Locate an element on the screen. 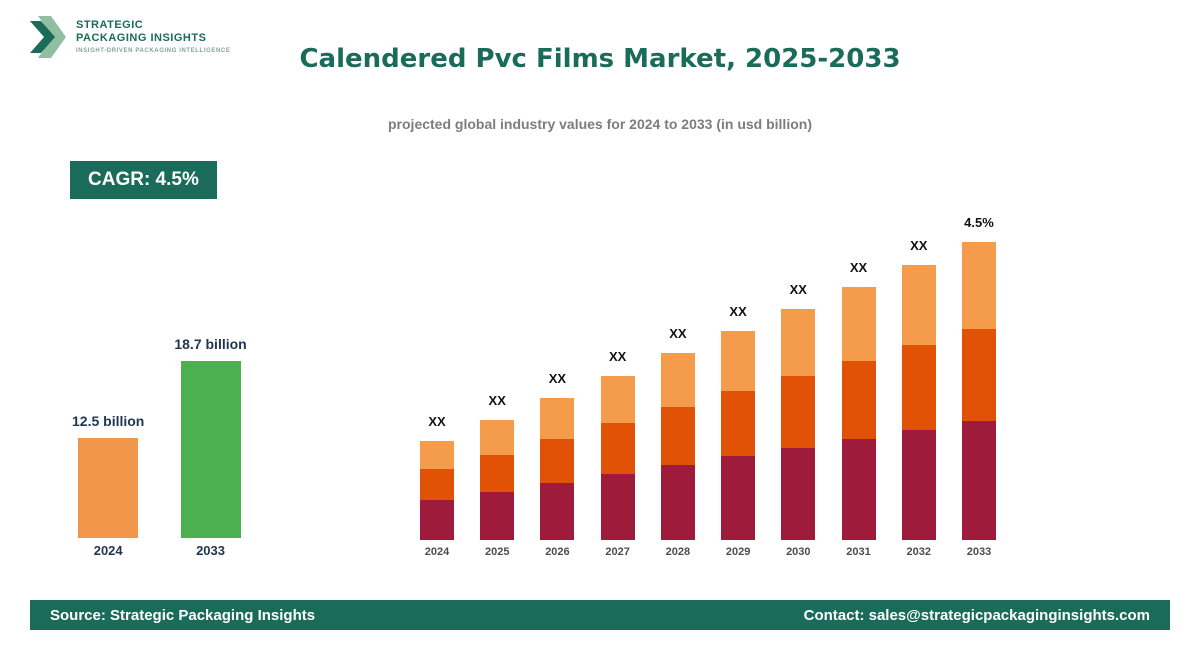  stacked-bar-column: 4.5% 2033 is located at coordinates (978, 386).